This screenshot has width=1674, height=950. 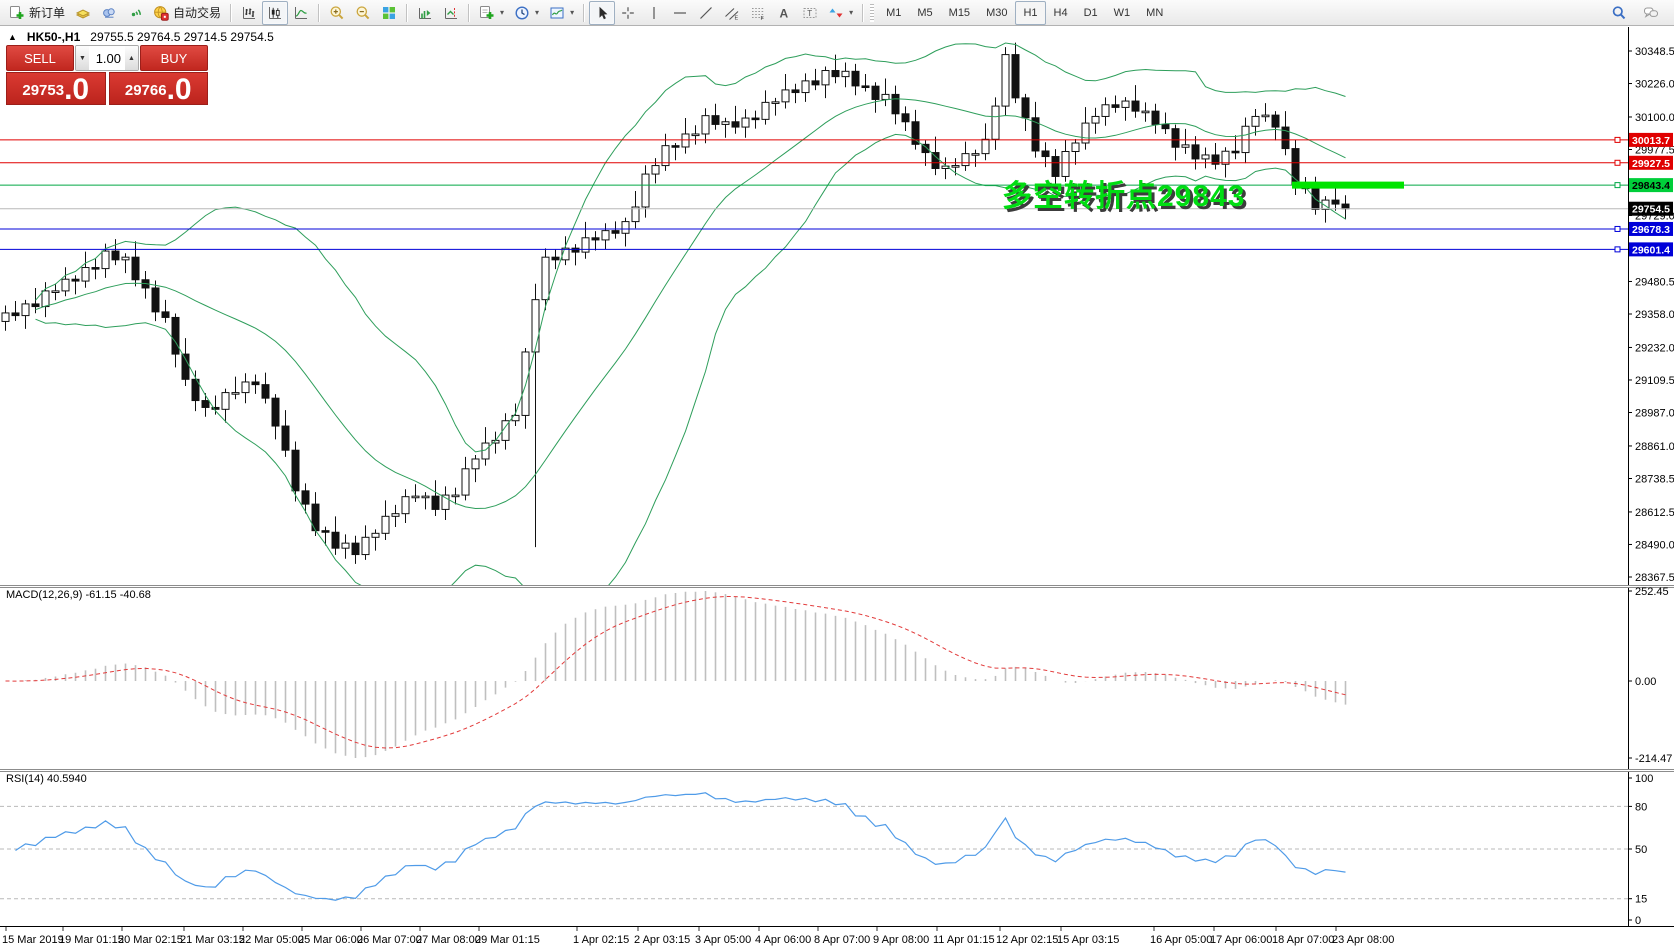 I want to click on tick-book-button, so click(x=83, y=13).